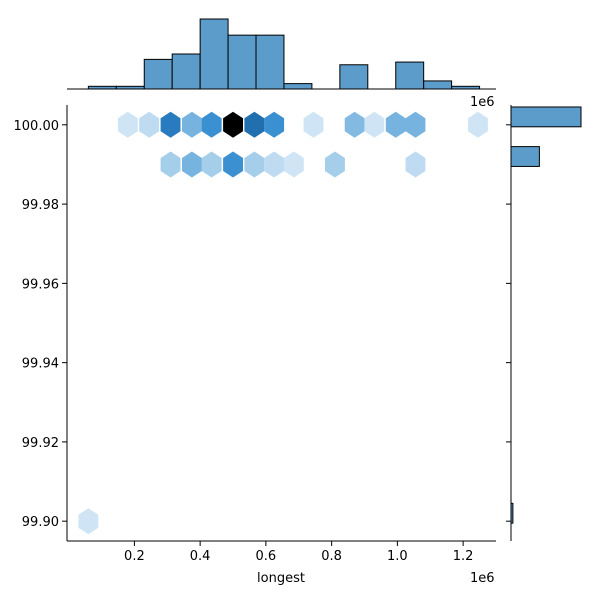  What do you see at coordinates (40, 364) in the screenshot?
I see `y-tick-label: 99.94` at bounding box center [40, 364].